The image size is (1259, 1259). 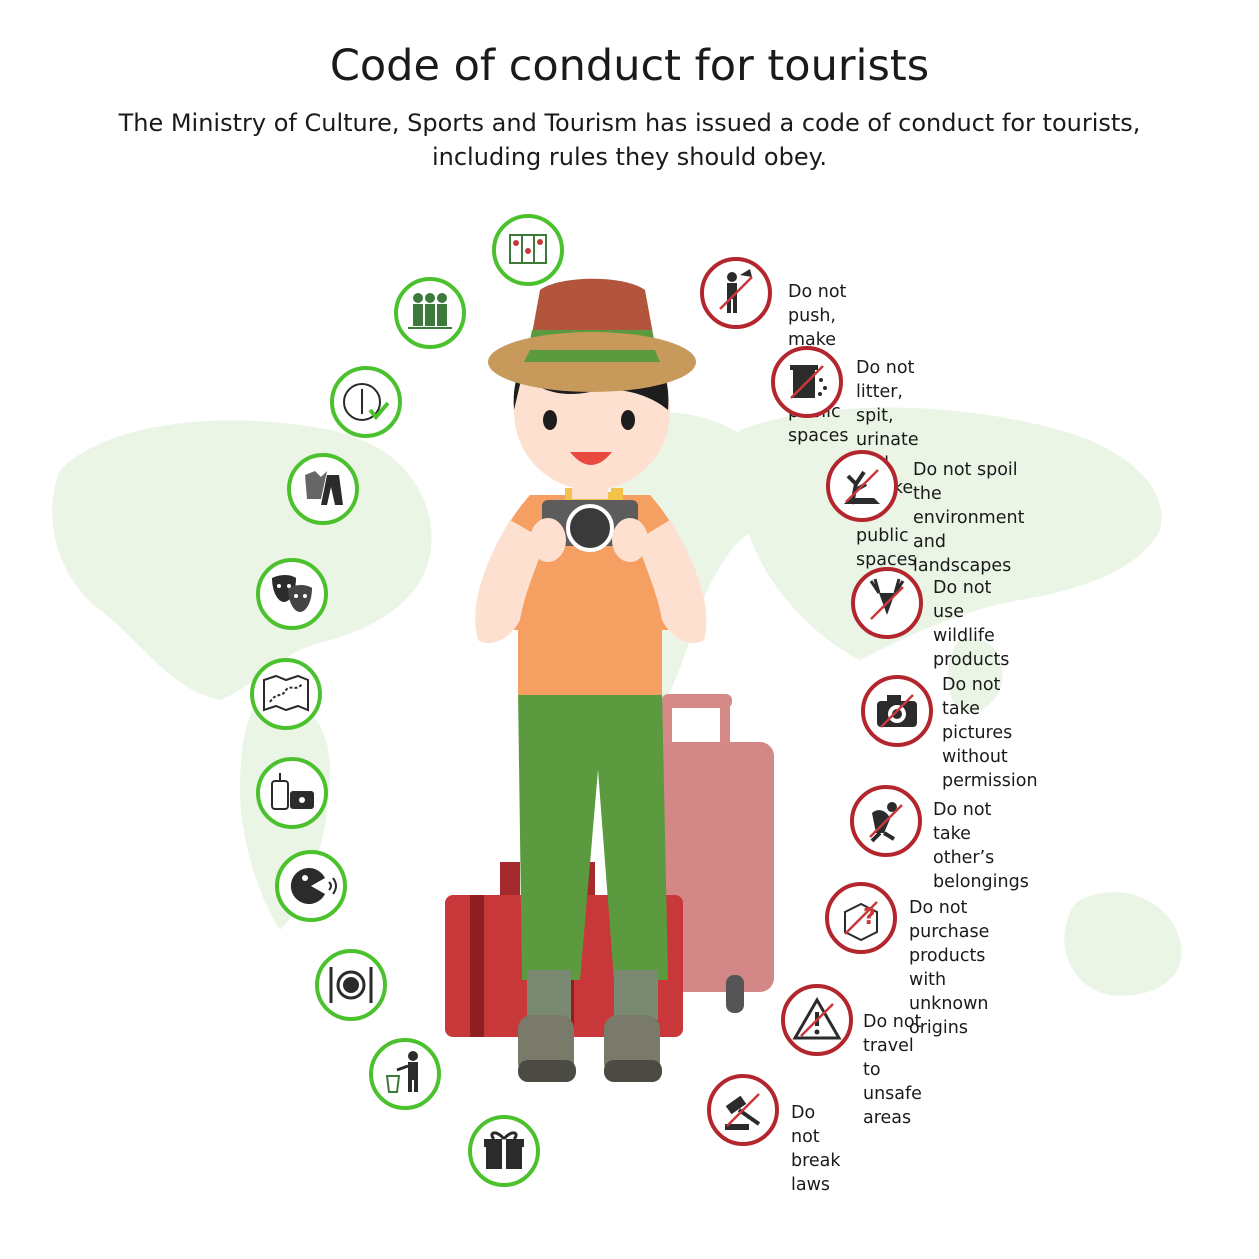 What do you see at coordinates (592, 335) in the screenshot?
I see `hat-illustration` at bounding box center [592, 335].